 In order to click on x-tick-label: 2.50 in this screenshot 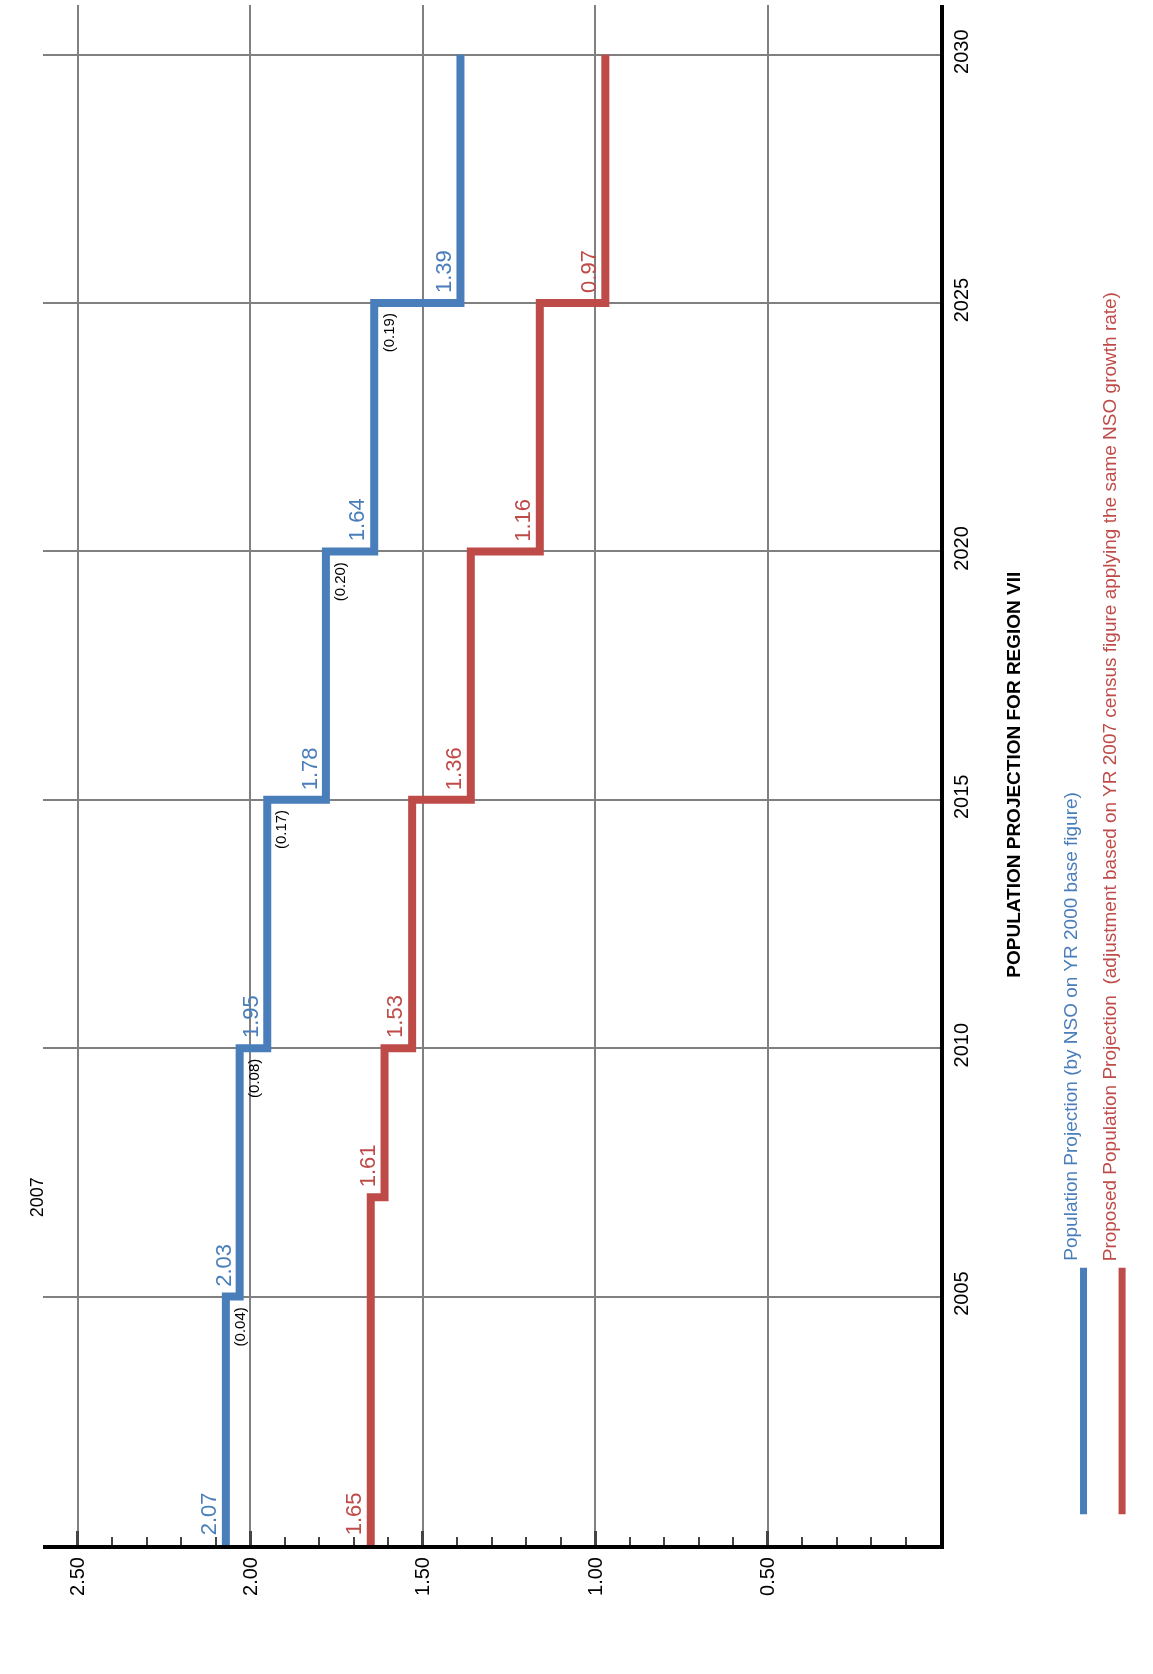, I will do `click(77, 1576)`.